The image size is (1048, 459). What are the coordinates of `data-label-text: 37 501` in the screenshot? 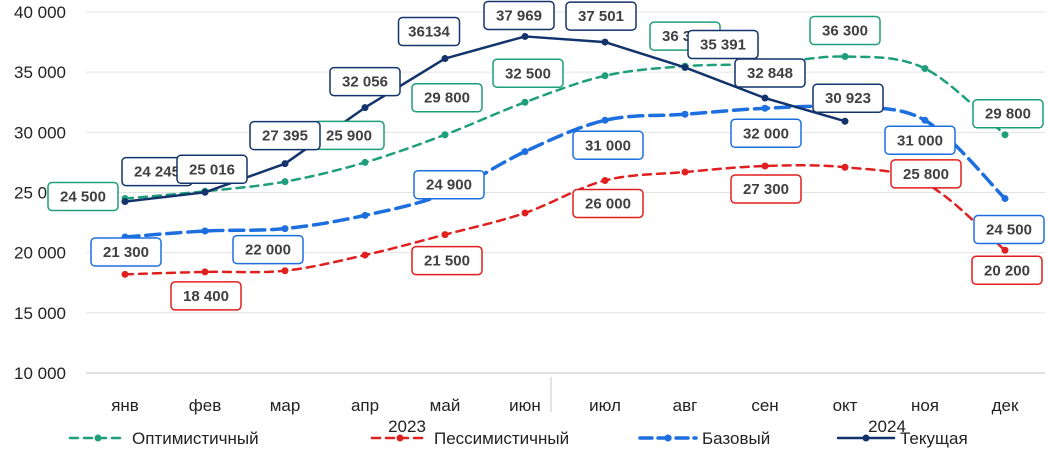 It's located at (601, 16).